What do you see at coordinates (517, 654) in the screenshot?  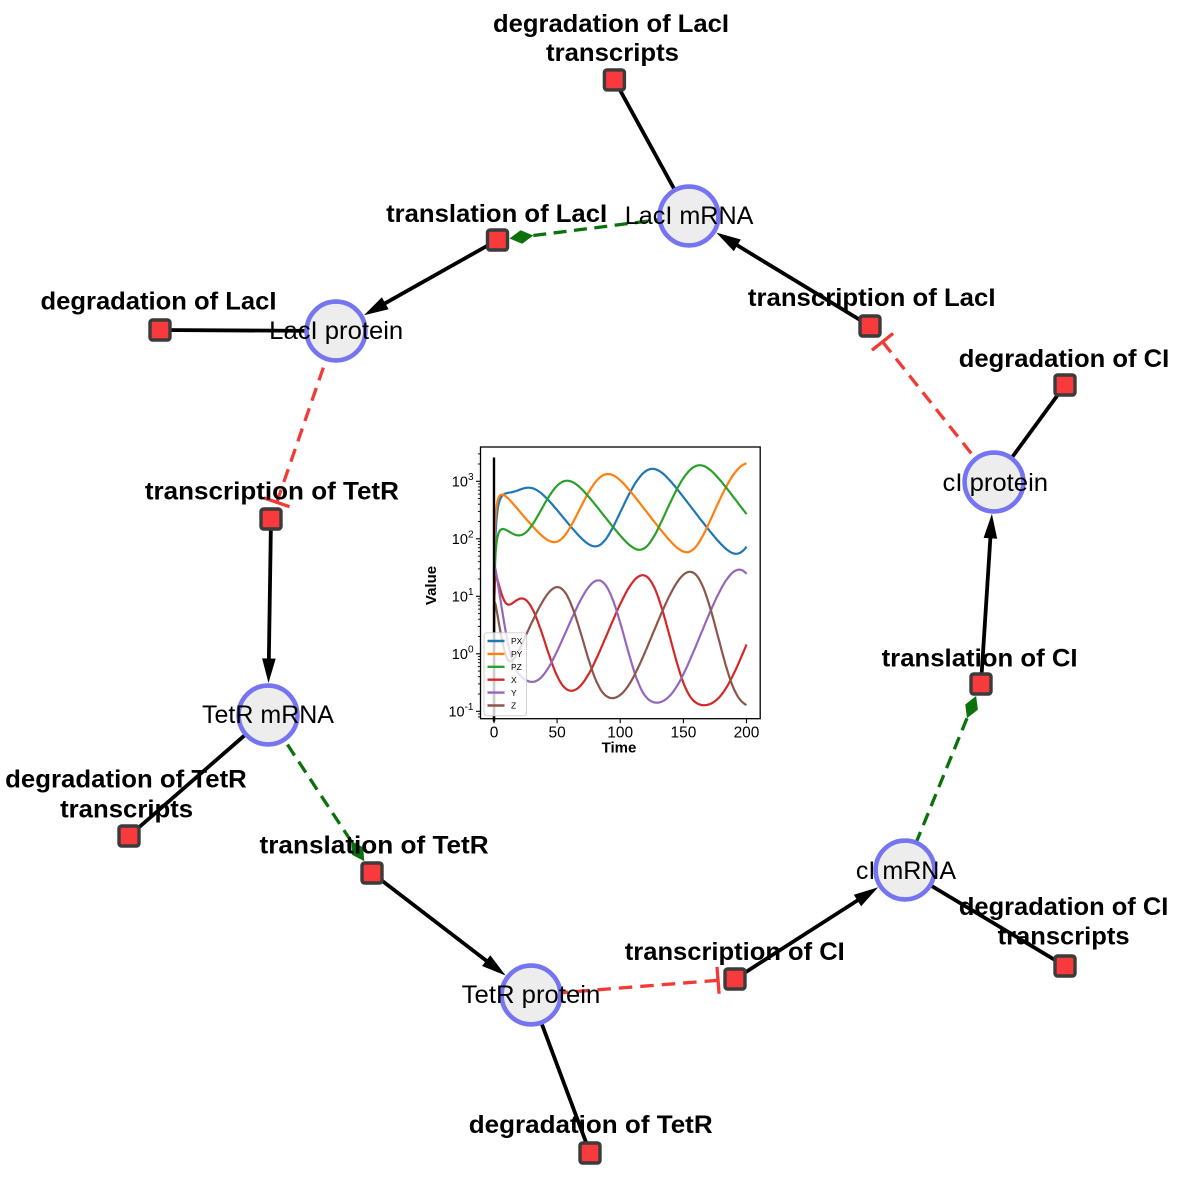 I see `svg-text: PY` at bounding box center [517, 654].